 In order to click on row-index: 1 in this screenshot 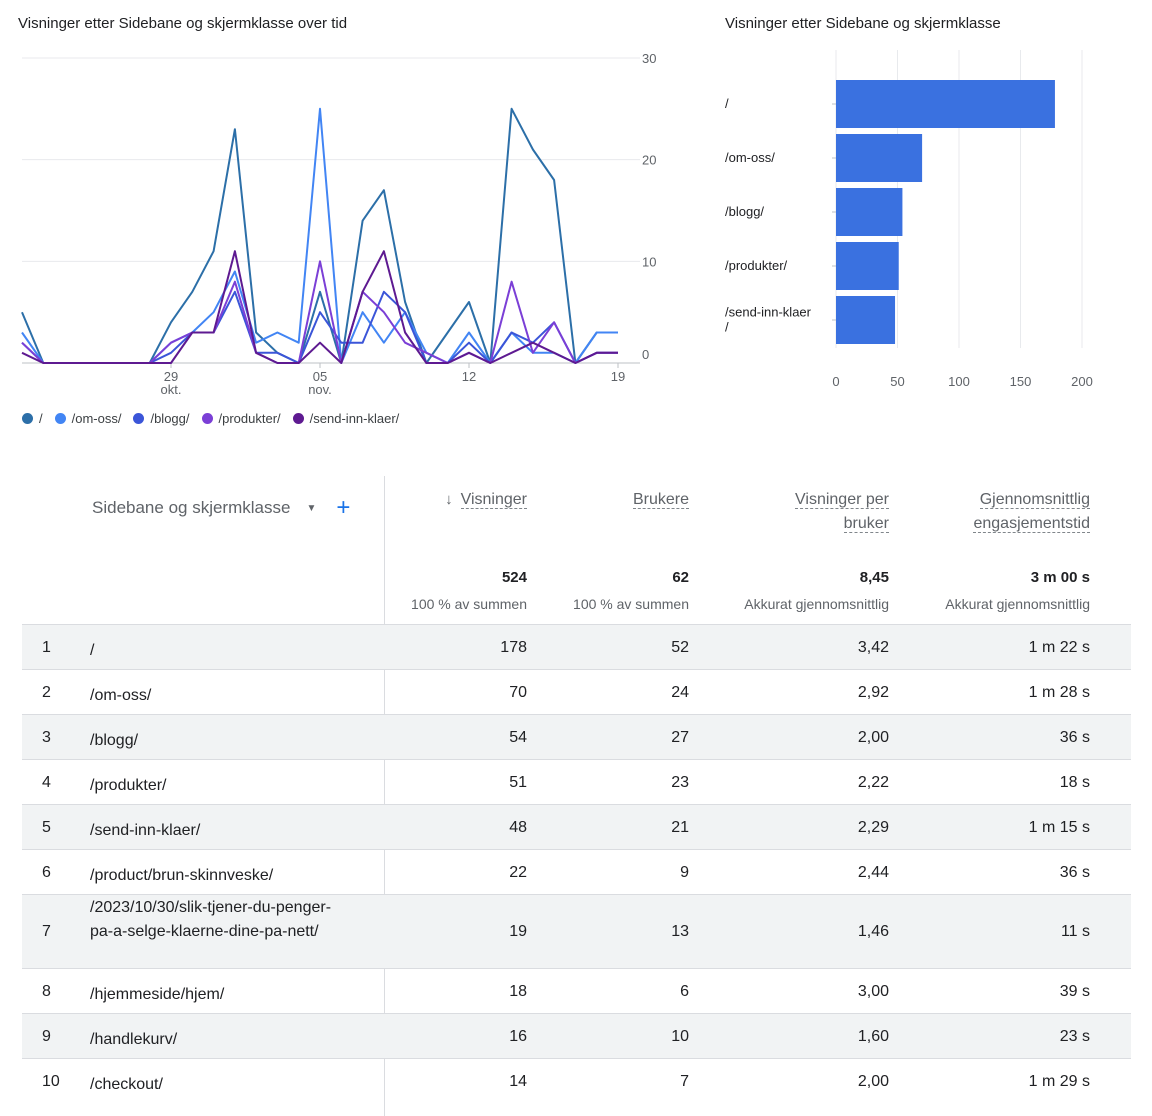, I will do `click(46, 647)`.